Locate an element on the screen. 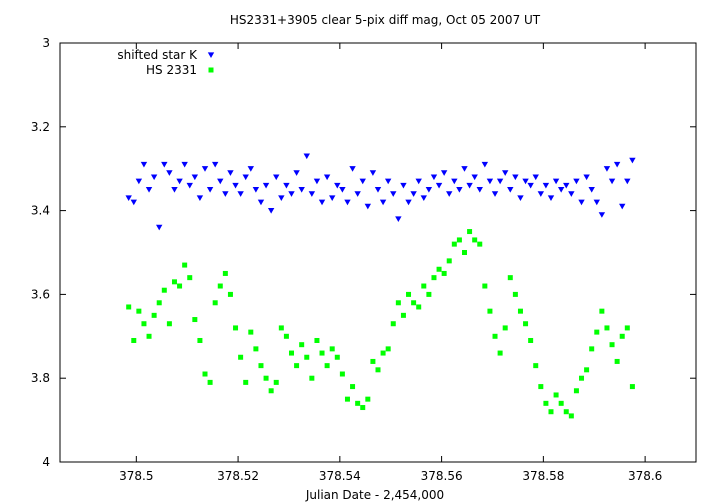  x-tick-label: 378.56 is located at coordinates (442, 476).